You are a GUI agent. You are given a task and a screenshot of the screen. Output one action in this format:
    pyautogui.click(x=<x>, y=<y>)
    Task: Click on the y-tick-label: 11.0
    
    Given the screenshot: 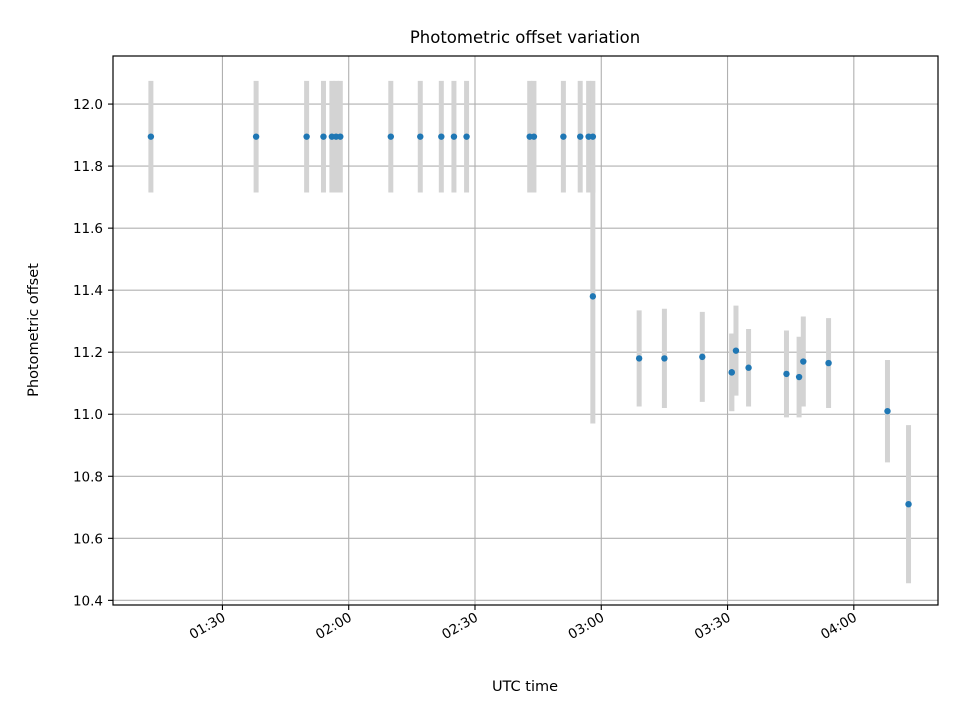 What is the action you would take?
    pyautogui.click(x=88, y=415)
    